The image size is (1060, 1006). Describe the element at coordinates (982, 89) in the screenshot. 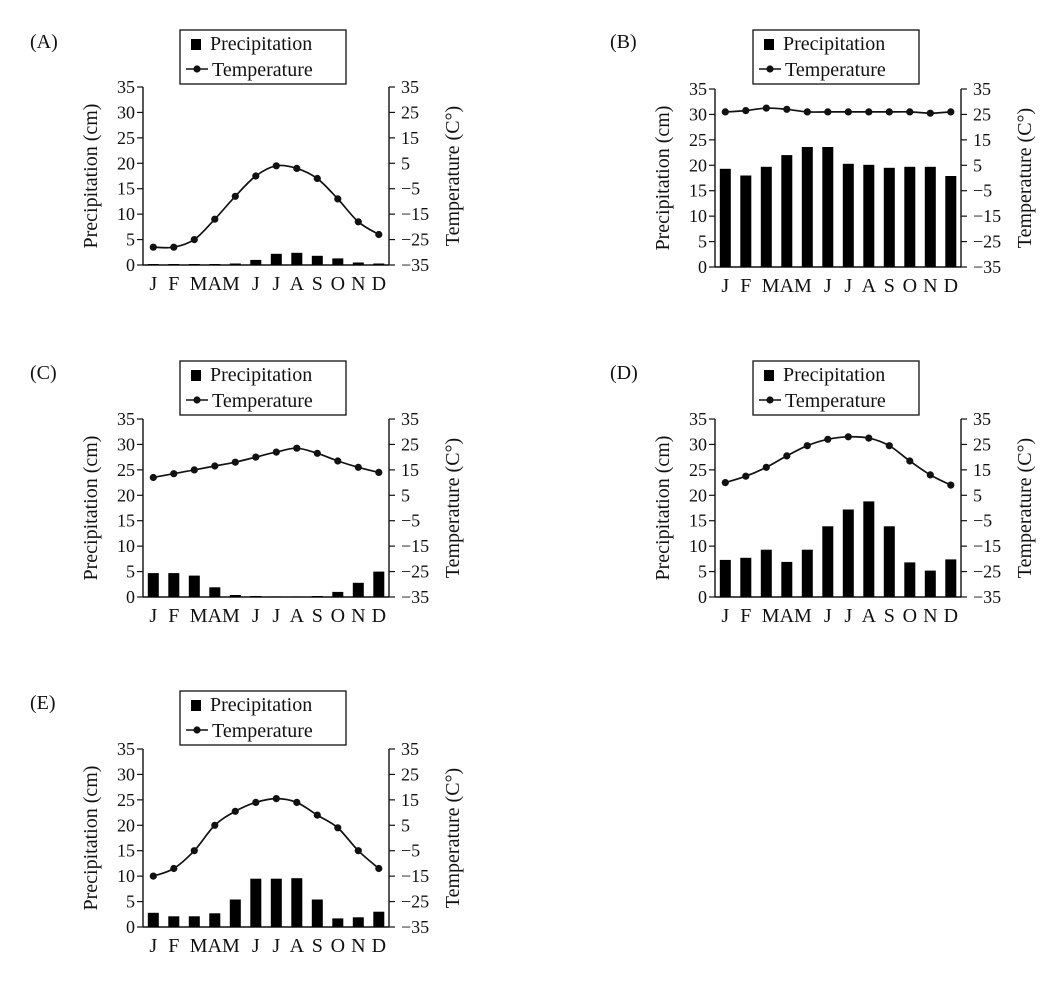

I see `right-tick-label: 35` at that location.